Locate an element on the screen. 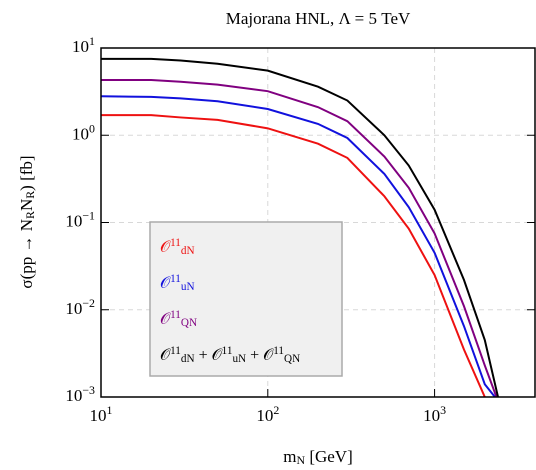 This screenshot has width=536, height=470. legend-entry: 𝒪11QN is located at coordinates (178, 319).